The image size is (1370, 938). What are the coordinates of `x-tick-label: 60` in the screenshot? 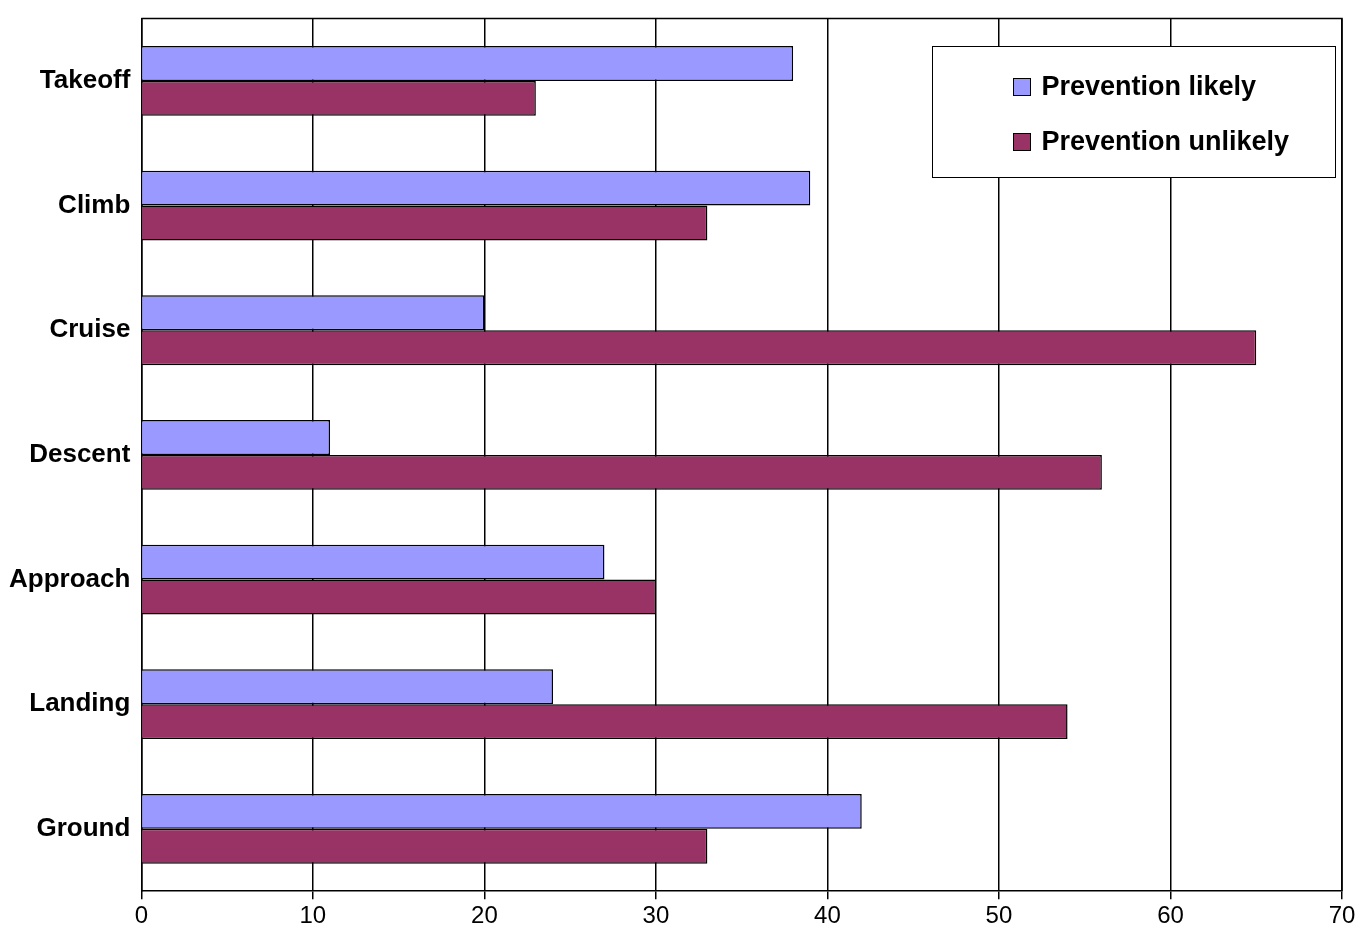 It's located at (1170, 915).